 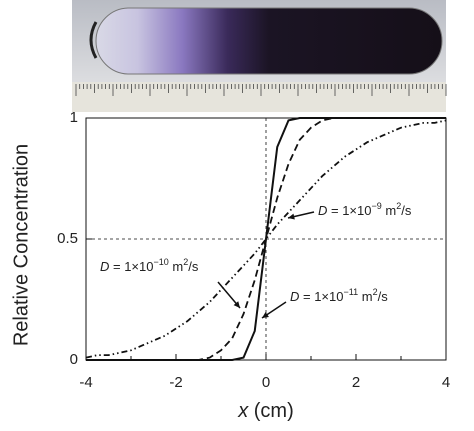 What do you see at coordinates (351, 292) in the screenshot?
I see `series-annotation-part: −11` at bounding box center [351, 292].